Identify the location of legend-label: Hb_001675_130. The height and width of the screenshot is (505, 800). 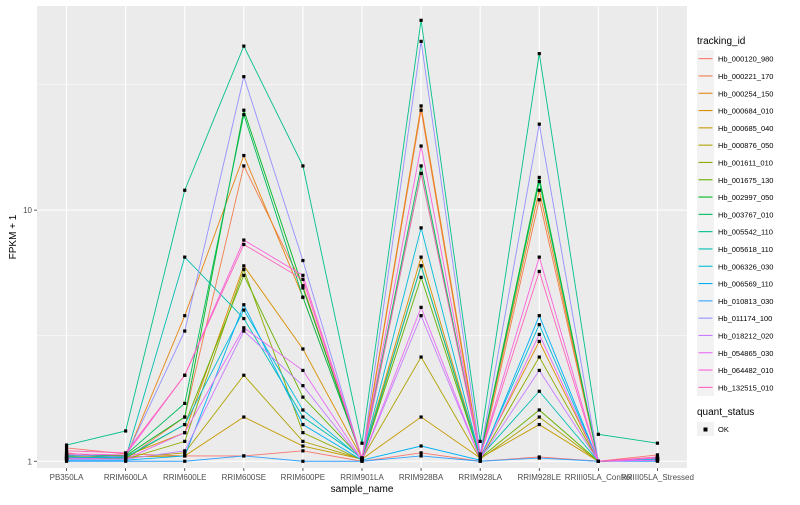
(745, 180).